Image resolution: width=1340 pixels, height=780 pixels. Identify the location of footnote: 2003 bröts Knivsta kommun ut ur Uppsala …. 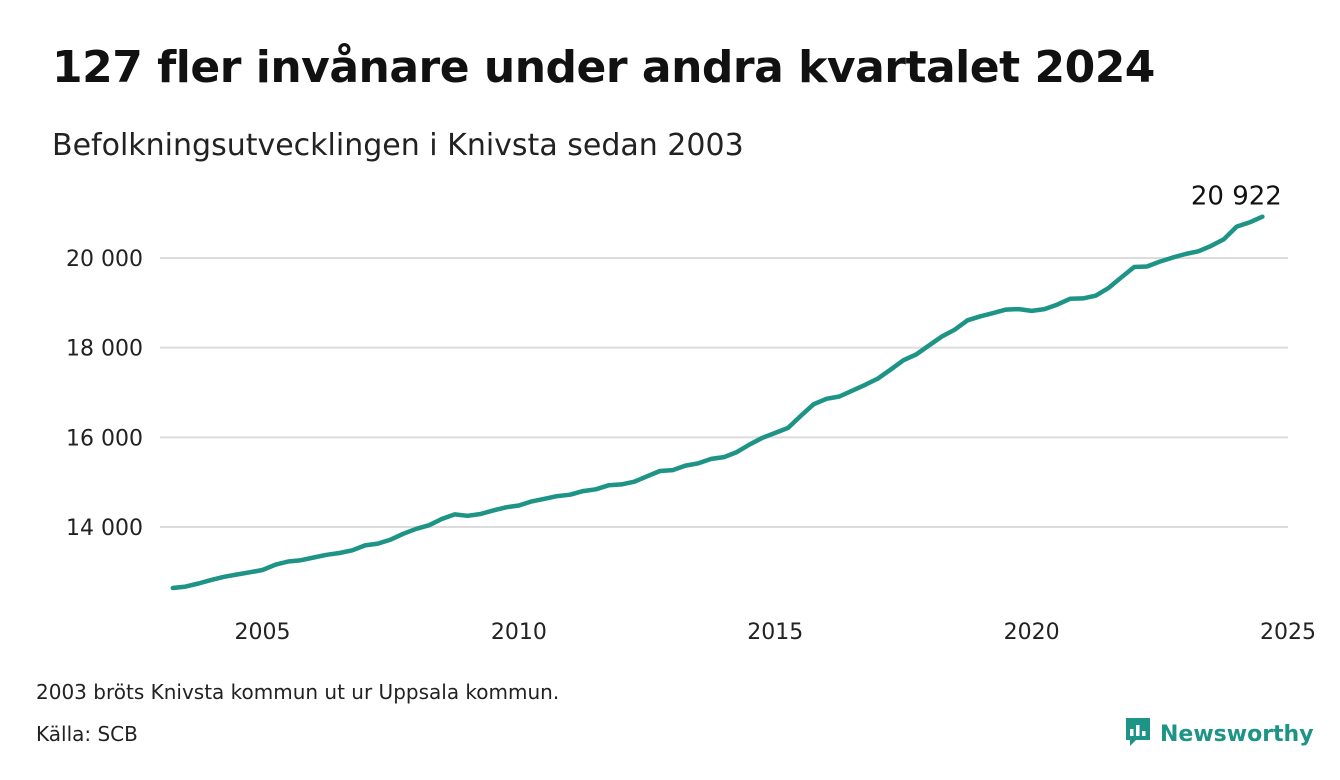
(298, 692).